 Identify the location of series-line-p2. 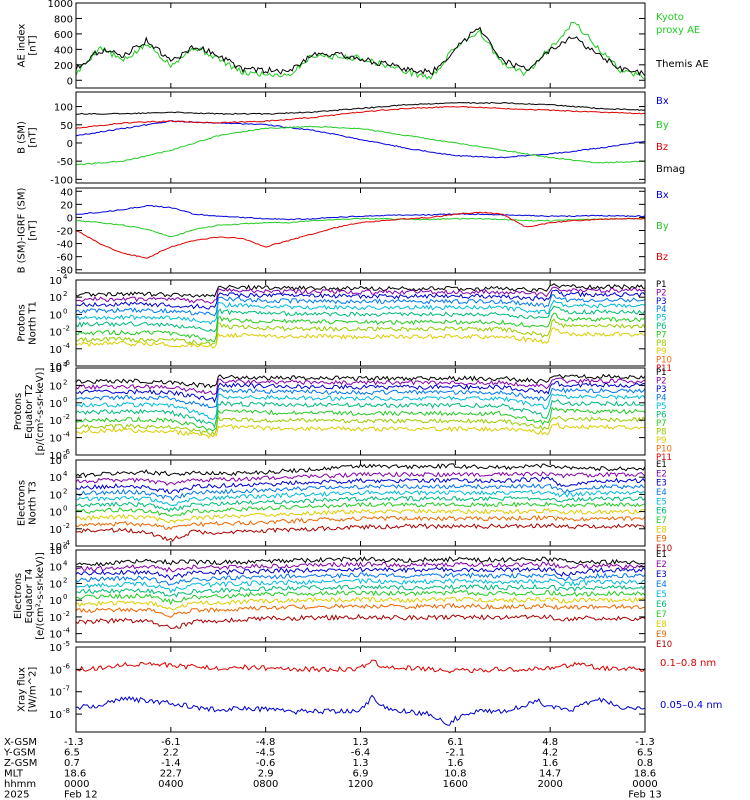
(360, 295).